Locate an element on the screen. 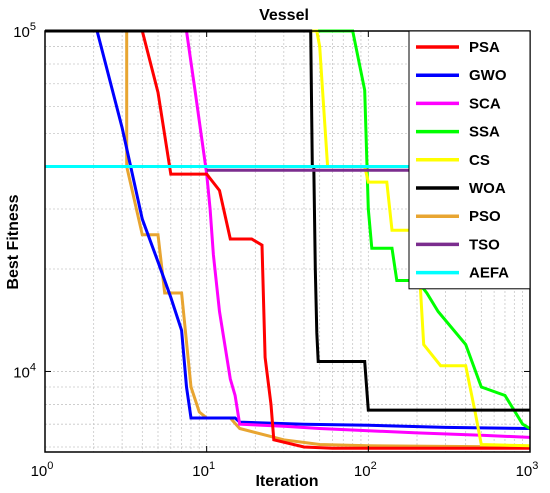 Image resolution: width=550 pixels, height=493 pixels. x-axis-label: Iteration is located at coordinates (286, 481).